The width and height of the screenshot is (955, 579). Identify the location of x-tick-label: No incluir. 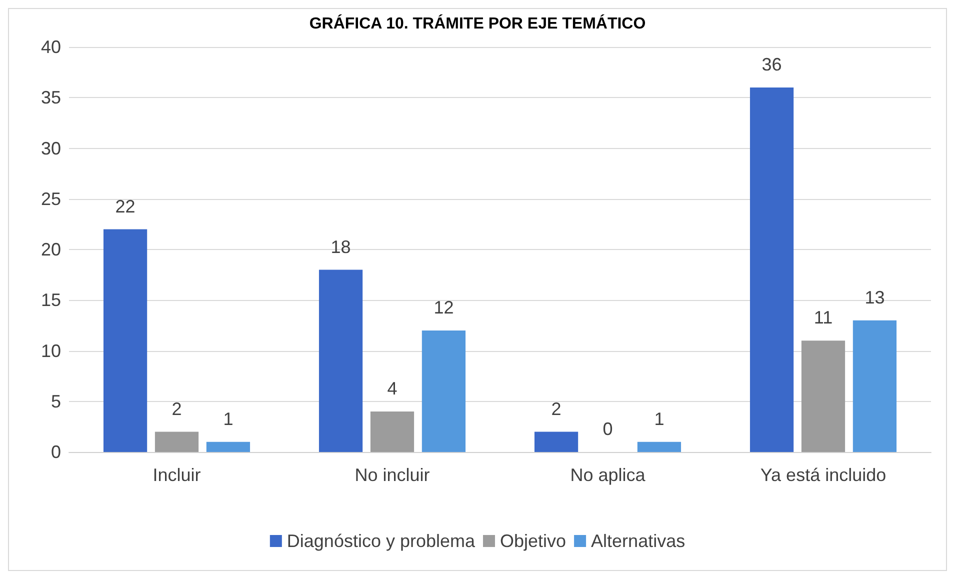
(392, 475).